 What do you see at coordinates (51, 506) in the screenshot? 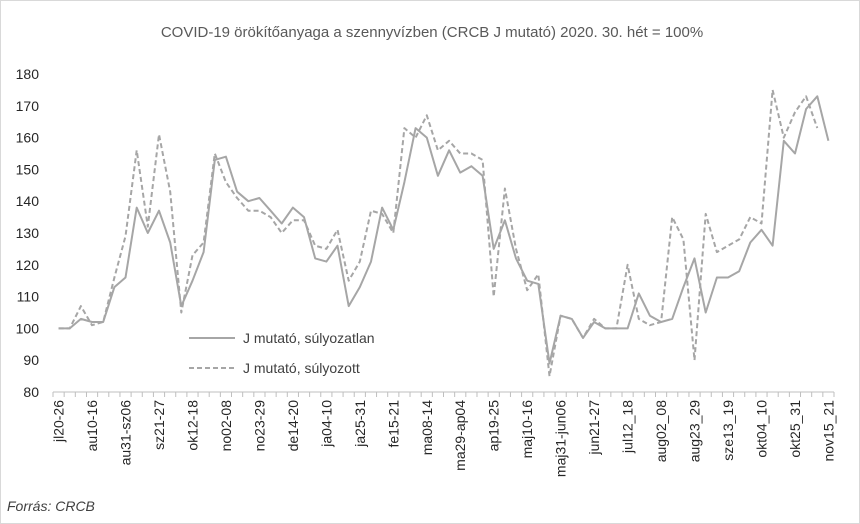
I see `source-note: Forrás: CRCB` at bounding box center [51, 506].